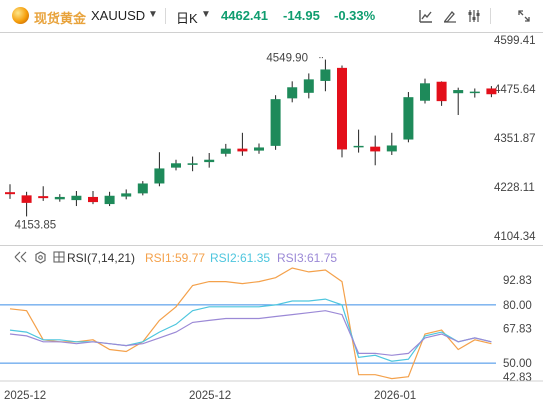  What do you see at coordinates (40, 259) in the screenshot?
I see `gear-icon` at bounding box center [40, 259].